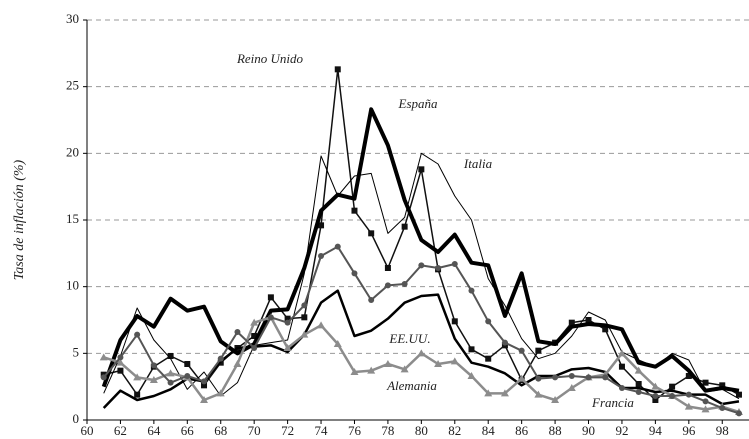 This screenshot has height=439, width=749. What do you see at coordinates (489, 430) in the screenshot?
I see `x-tick-label: 84` at bounding box center [489, 430].